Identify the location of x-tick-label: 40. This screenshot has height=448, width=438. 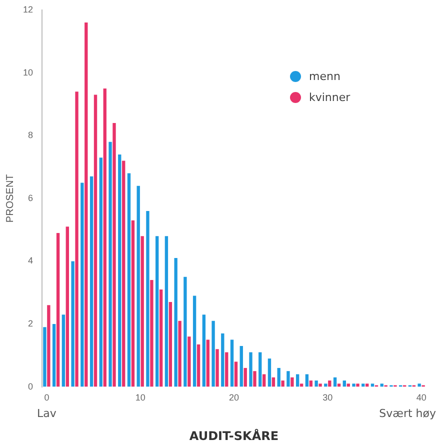
(421, 397).